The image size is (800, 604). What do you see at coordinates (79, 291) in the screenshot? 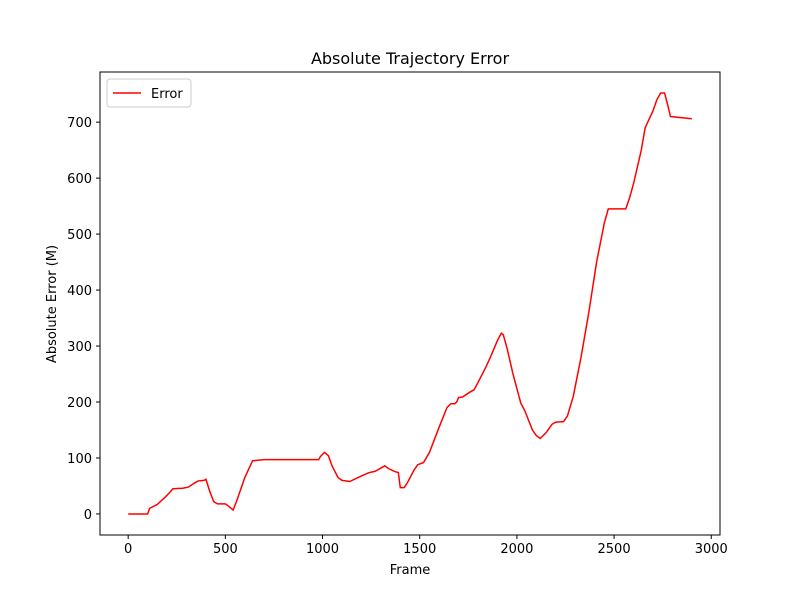
I see `y-tick-label: 400` at bounding box center [79, 291].